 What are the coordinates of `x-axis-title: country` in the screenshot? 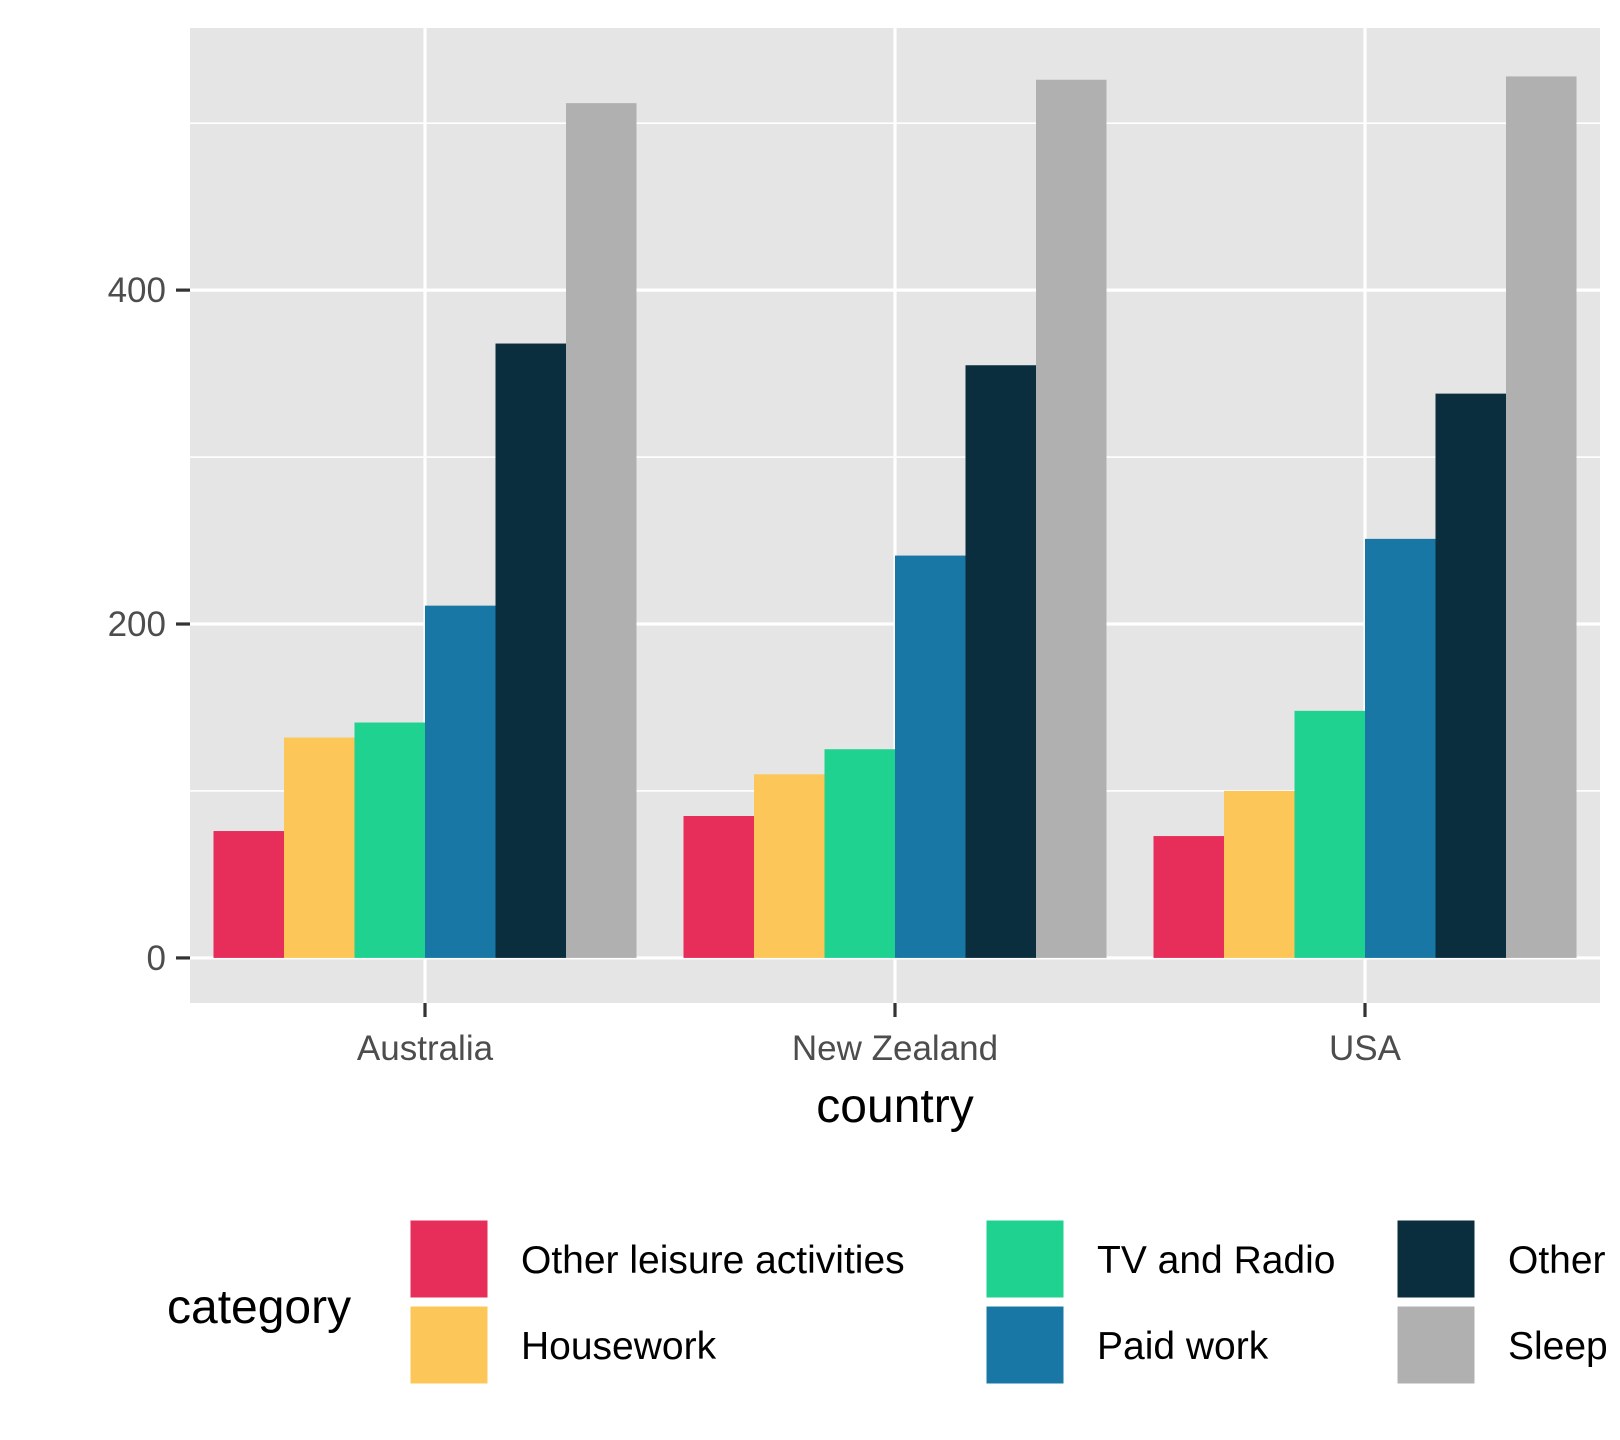 It's located at (894, 1106).